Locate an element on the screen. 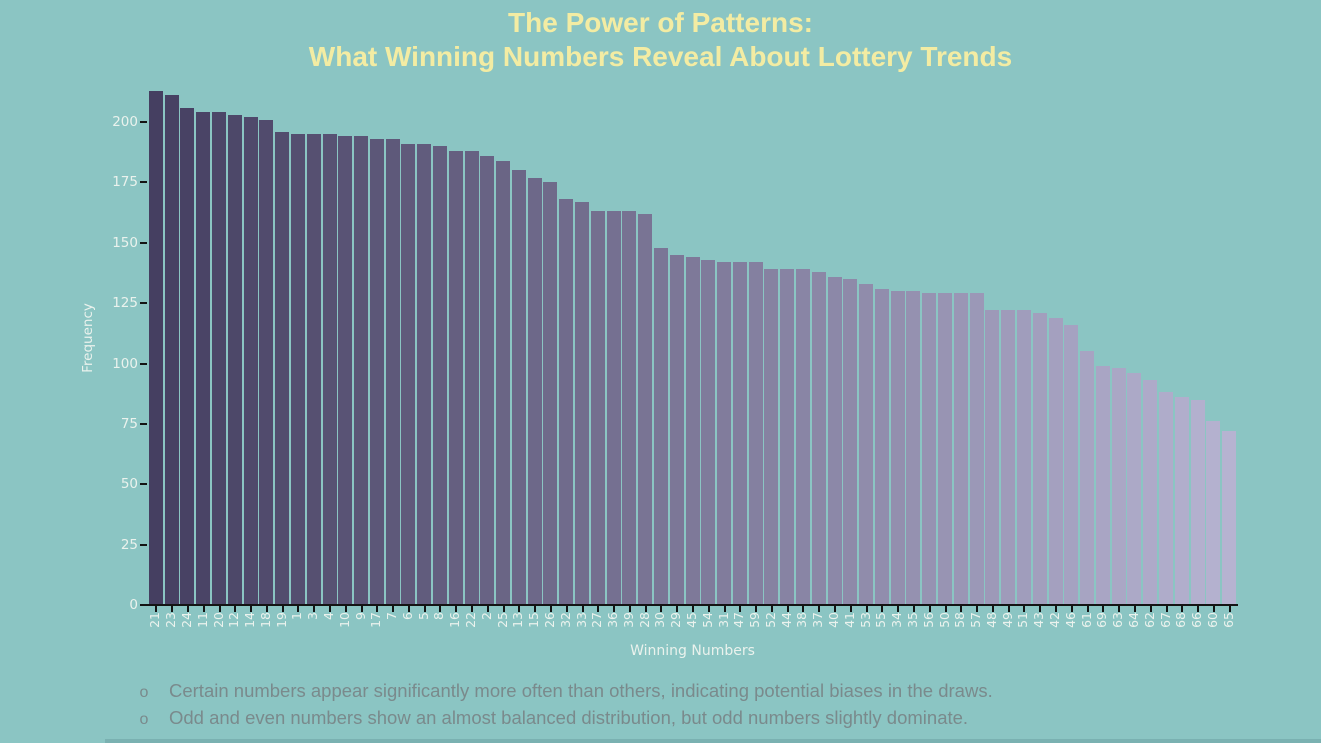 This screenshot has height=743, width=1321. bottom-edge-strip is located at coordinates (713, 741).